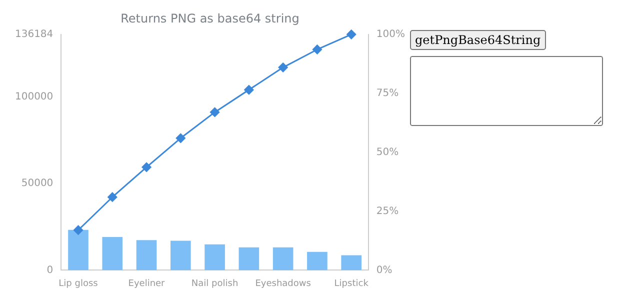  Describe the element at coordinates (387, 211) in the screenshot. I see `y2-tick-label: 25%` at that location.